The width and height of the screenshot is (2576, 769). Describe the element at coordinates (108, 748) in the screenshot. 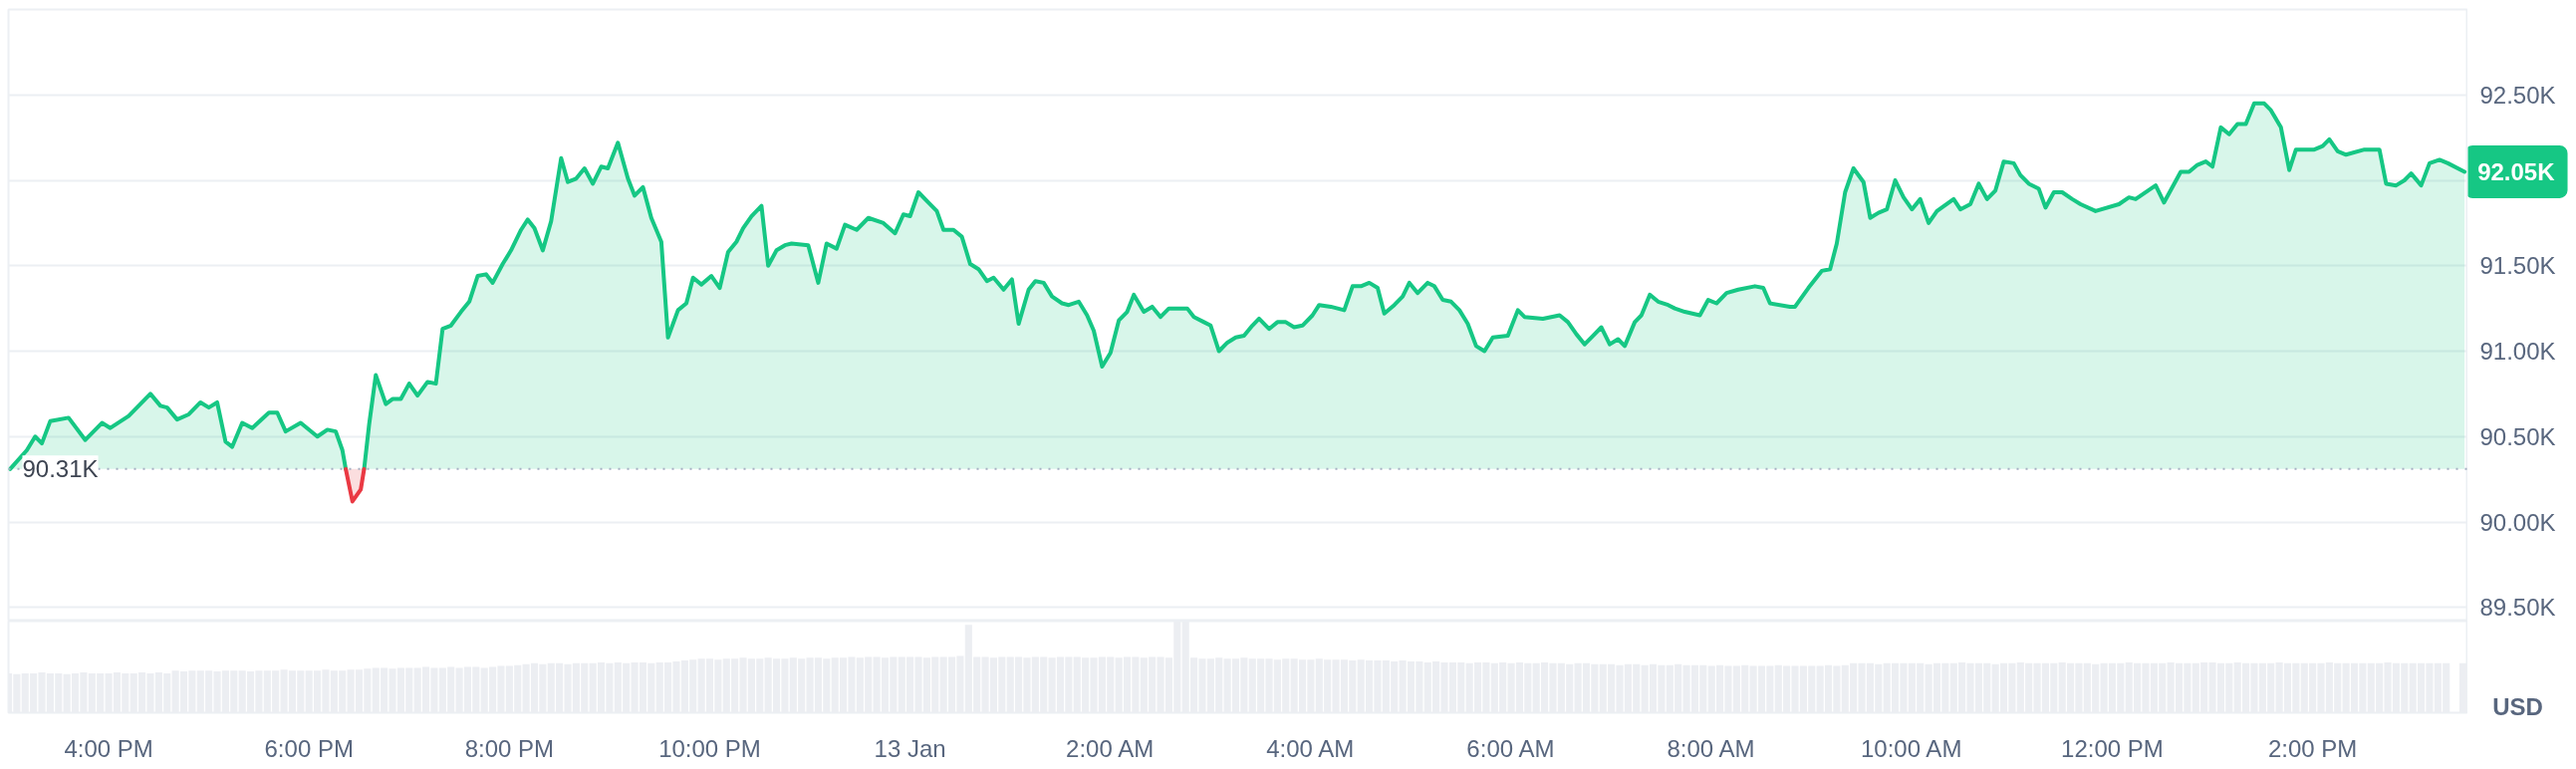

I see `x-tick-label: 4:00 PM` at that location.